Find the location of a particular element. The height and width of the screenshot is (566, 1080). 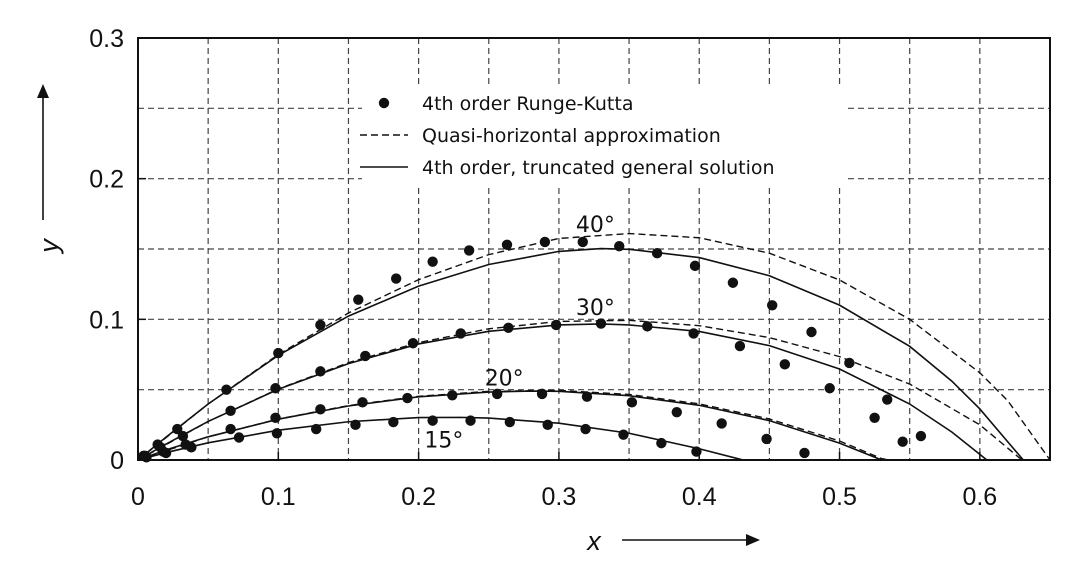

legend-label: 4th order, truncated general solution is located at coordinates (598, 168).